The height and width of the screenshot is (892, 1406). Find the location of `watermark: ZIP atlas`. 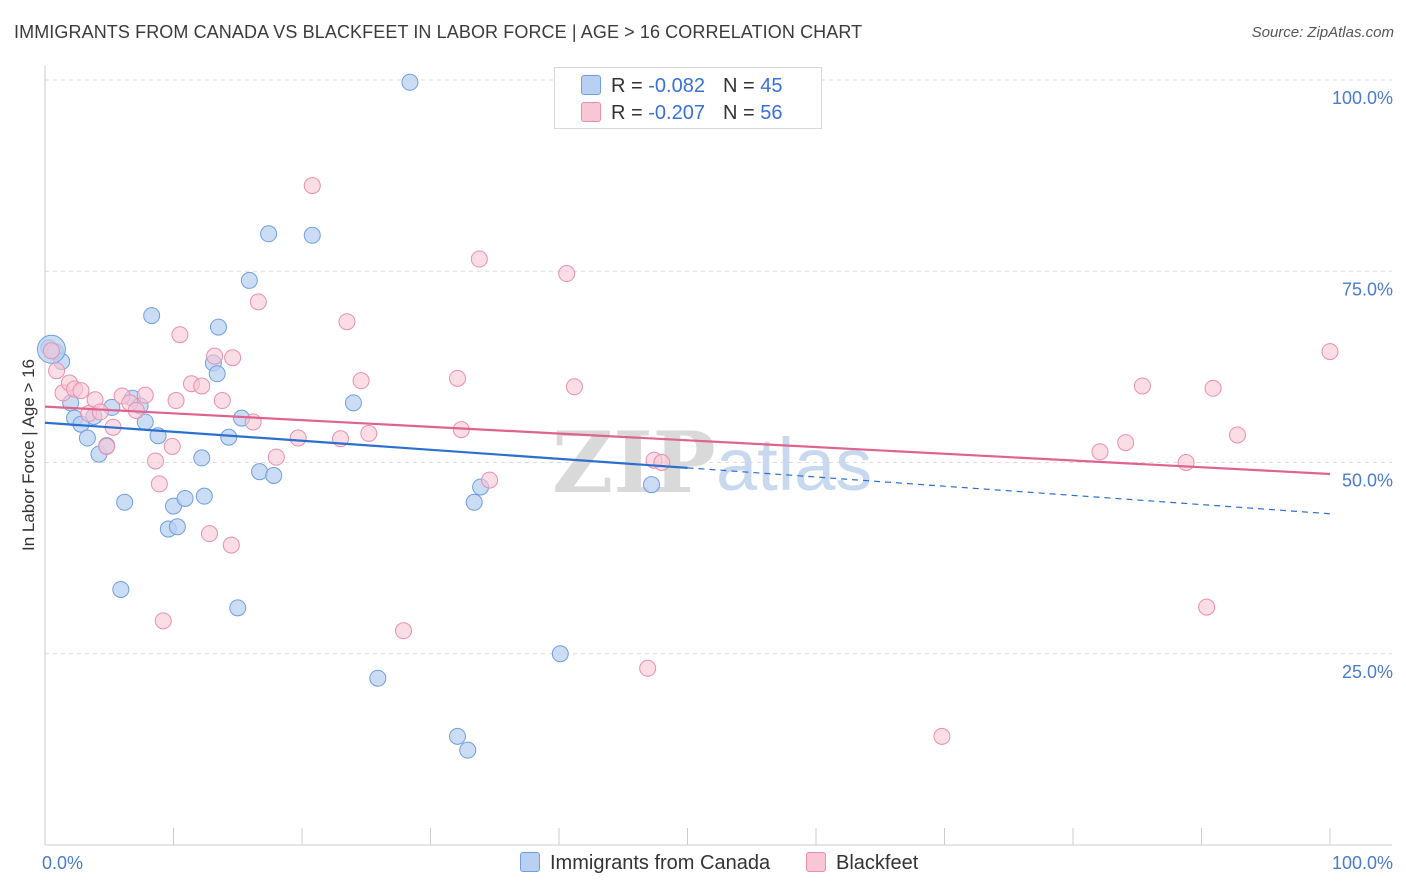

watermark: ZIP atlas is located at coordinates (712, 462).